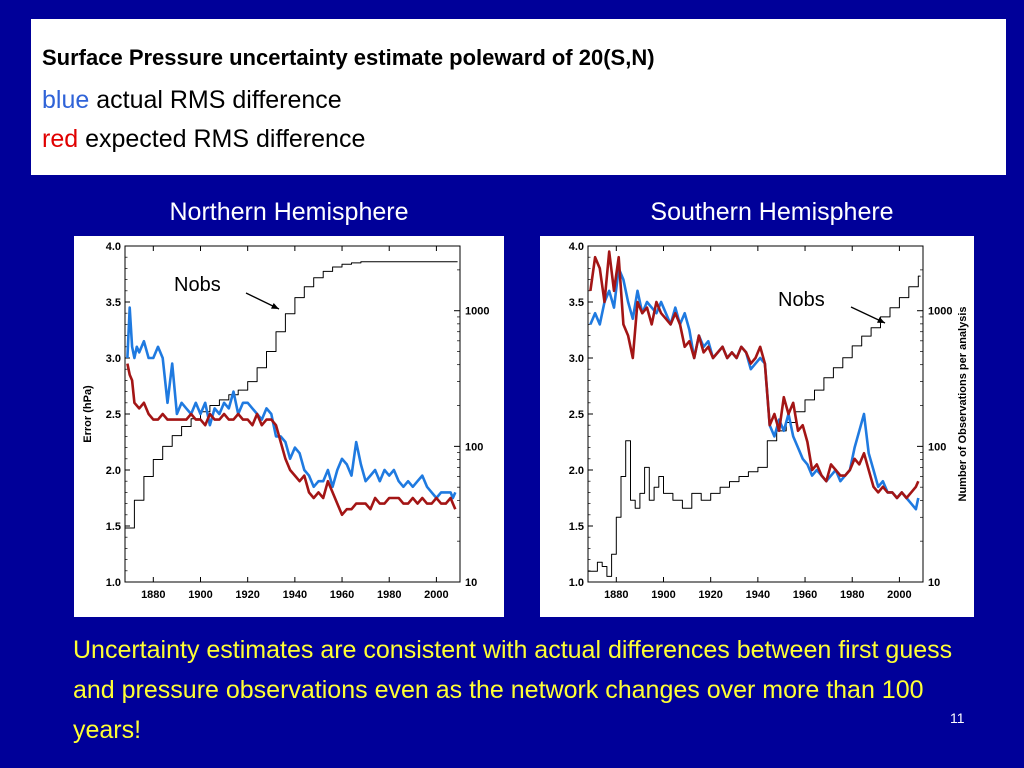 The image size is (1024, 768). What do you see at coordinates (957, 718) in the screenshot?
I see `slide-number: 11` at bounding box center [957, 718].